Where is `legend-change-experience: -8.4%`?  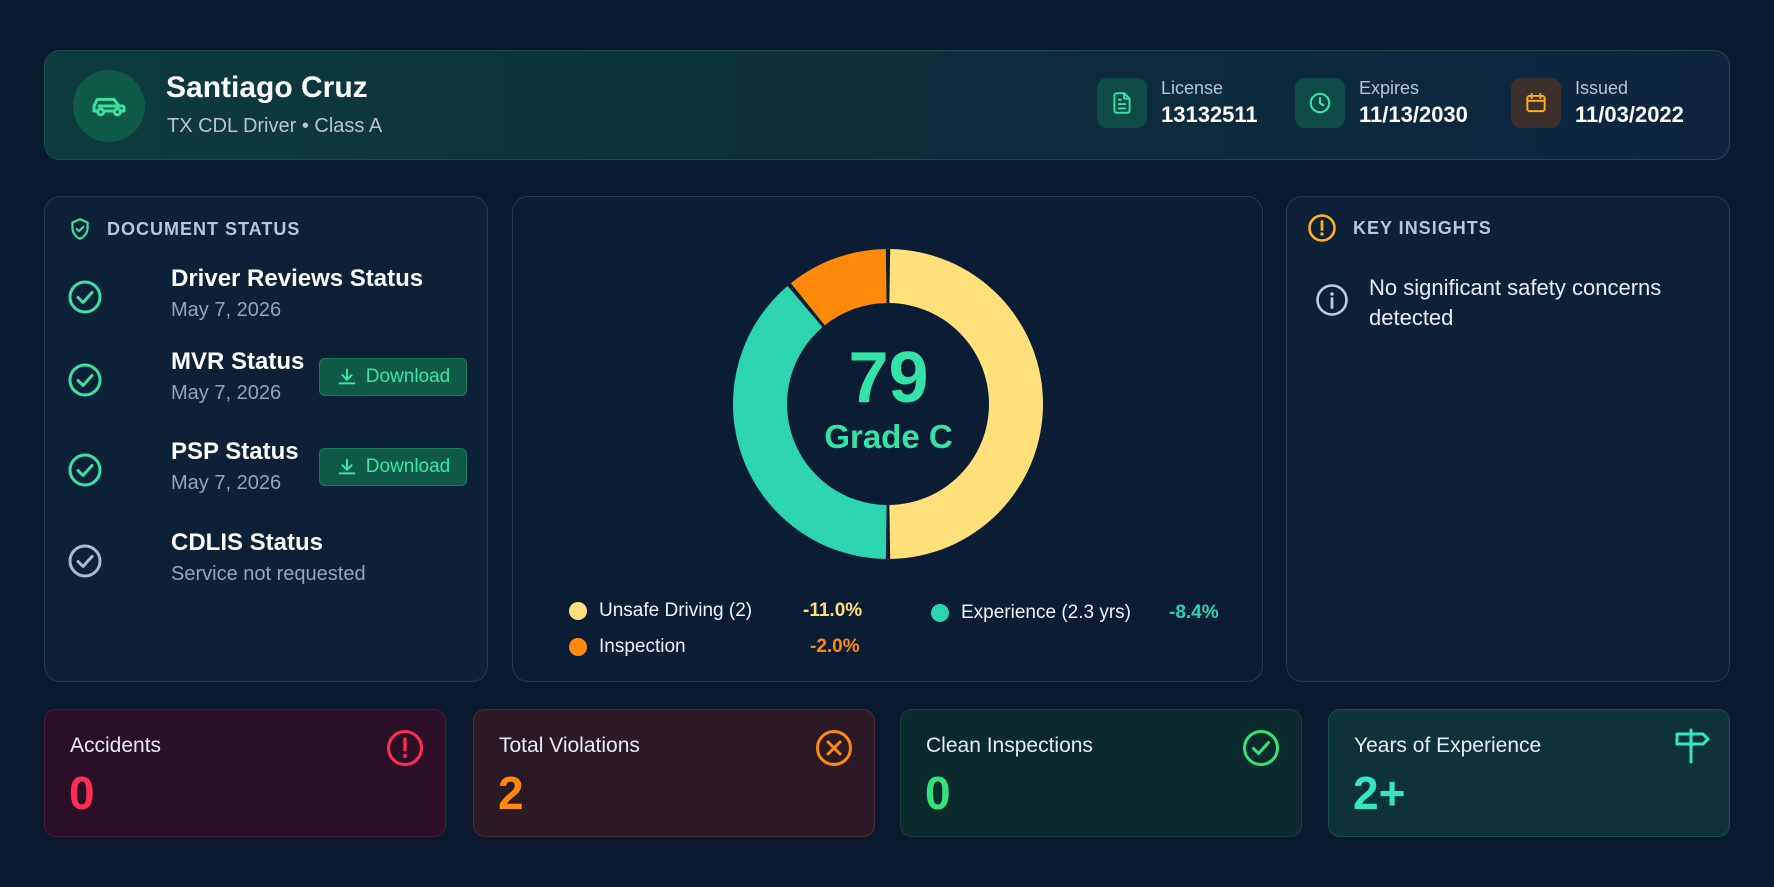
legend-change-experience: -8.4% is located at coordinates (1194, 612).